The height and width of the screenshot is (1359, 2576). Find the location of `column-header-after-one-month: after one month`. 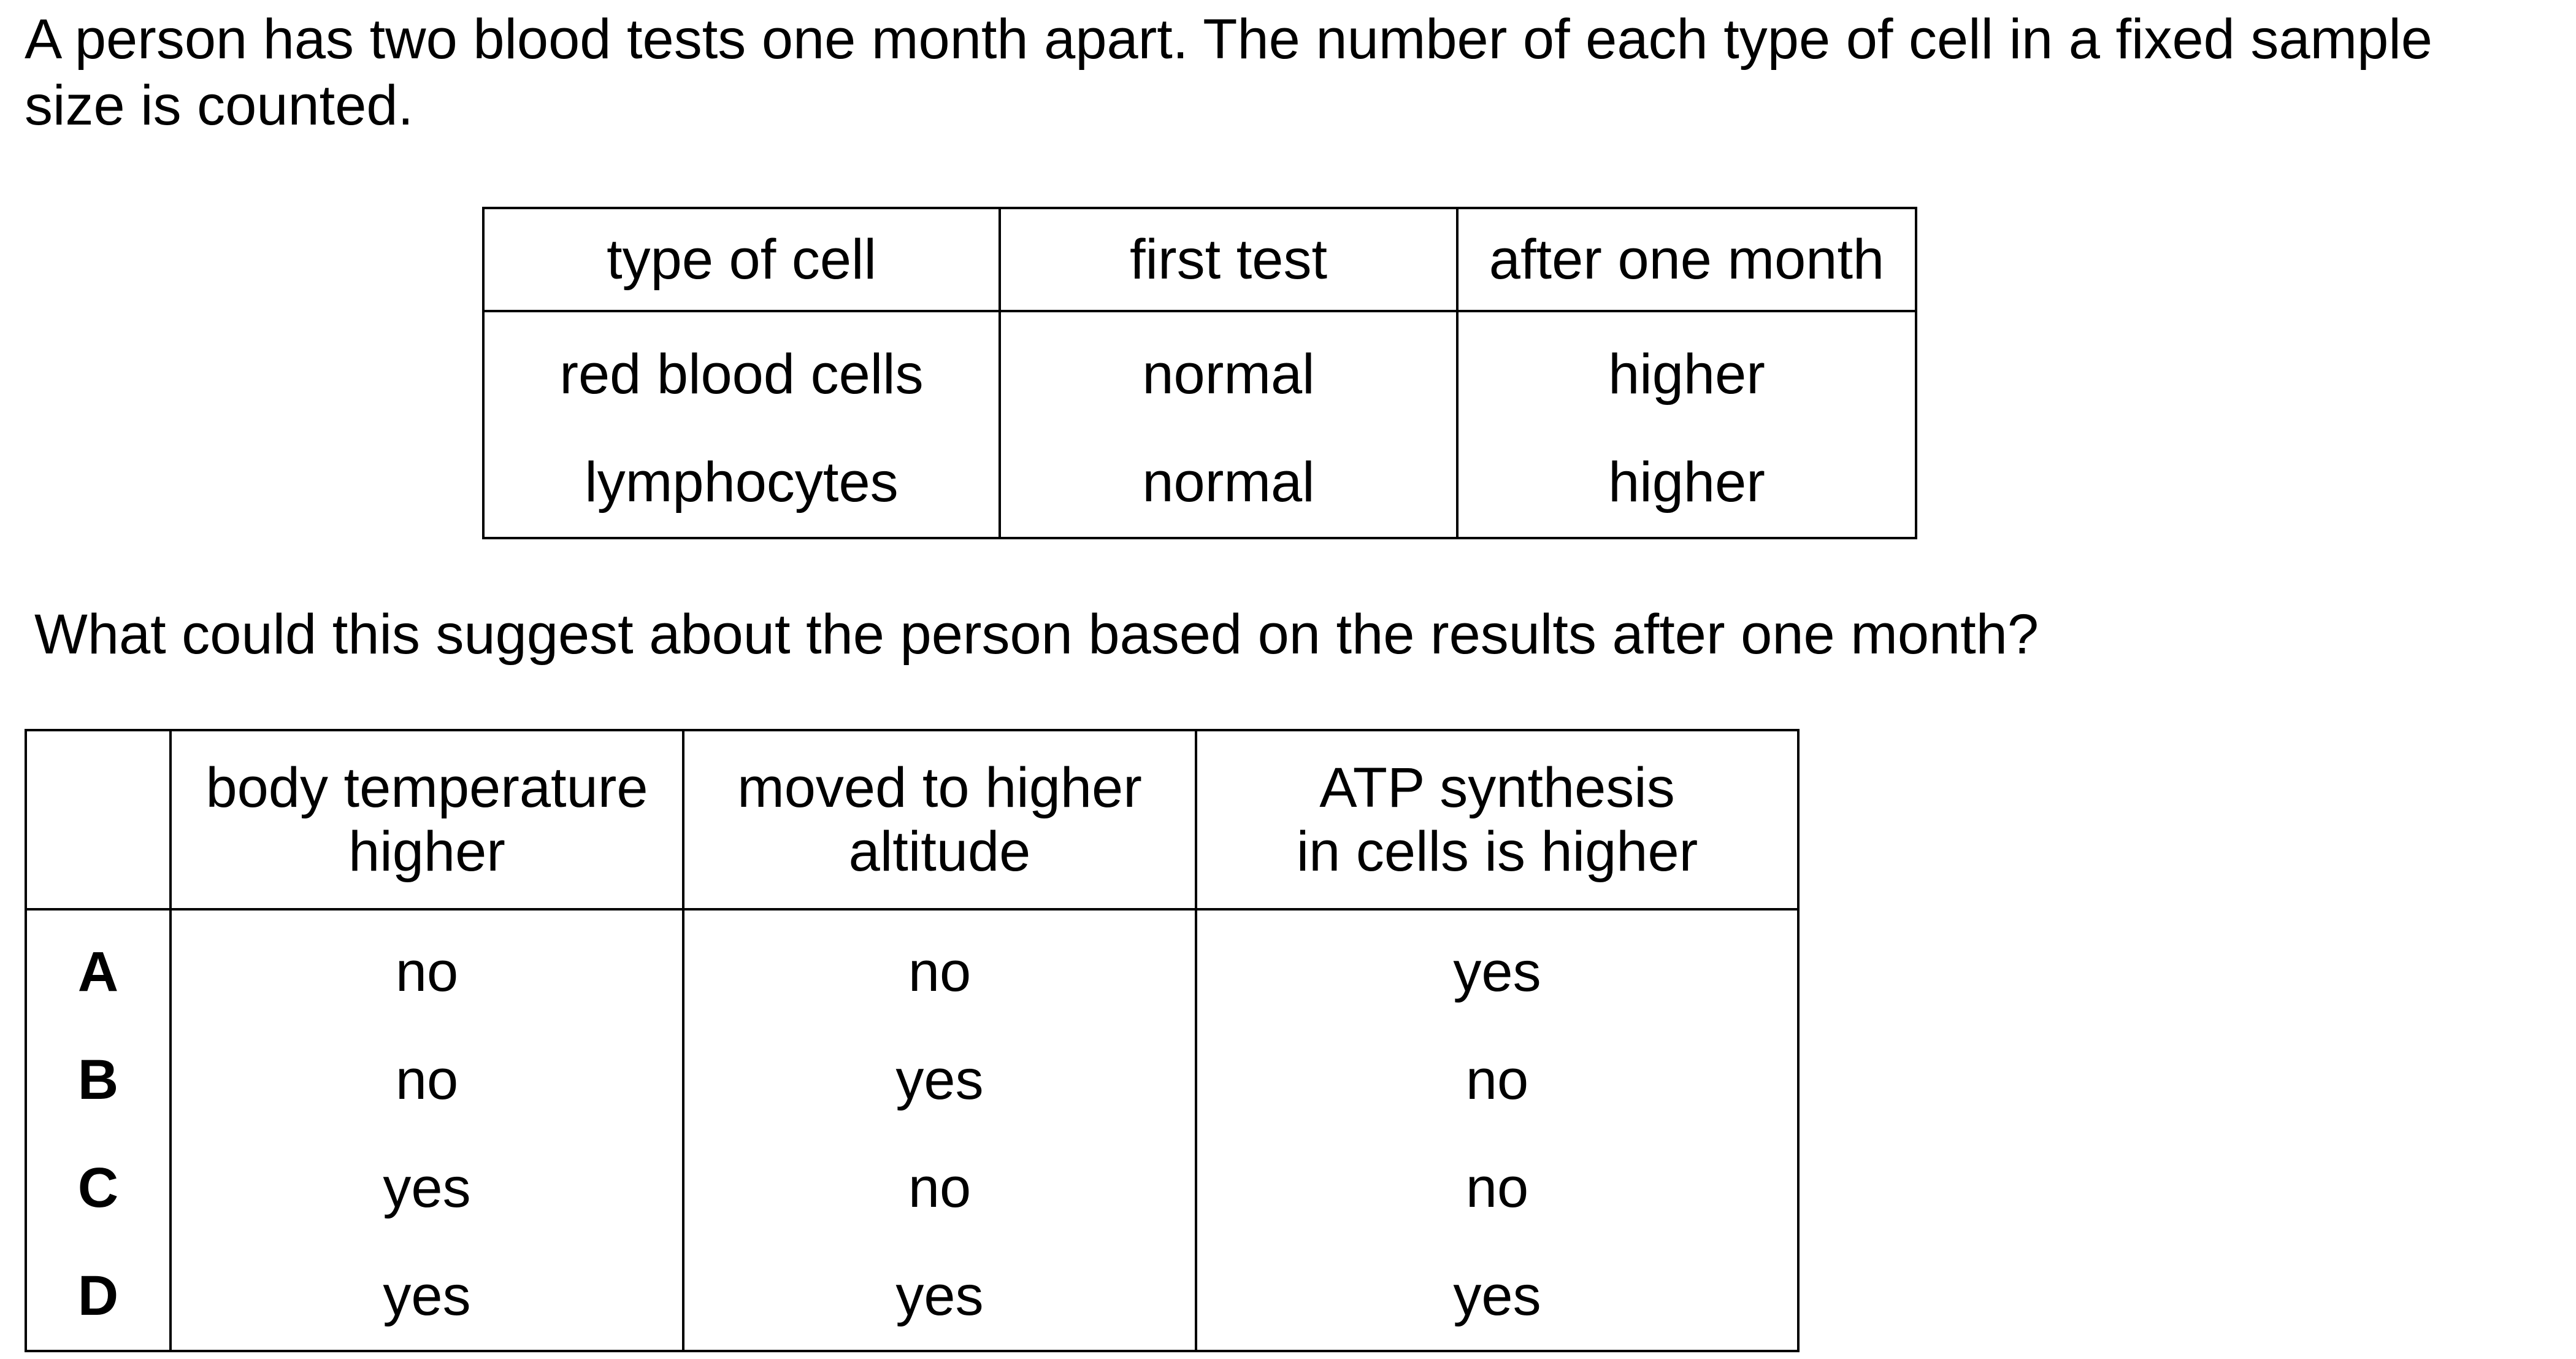

column-header-after-one-month: after one month is located at coordinates (1686, 259).